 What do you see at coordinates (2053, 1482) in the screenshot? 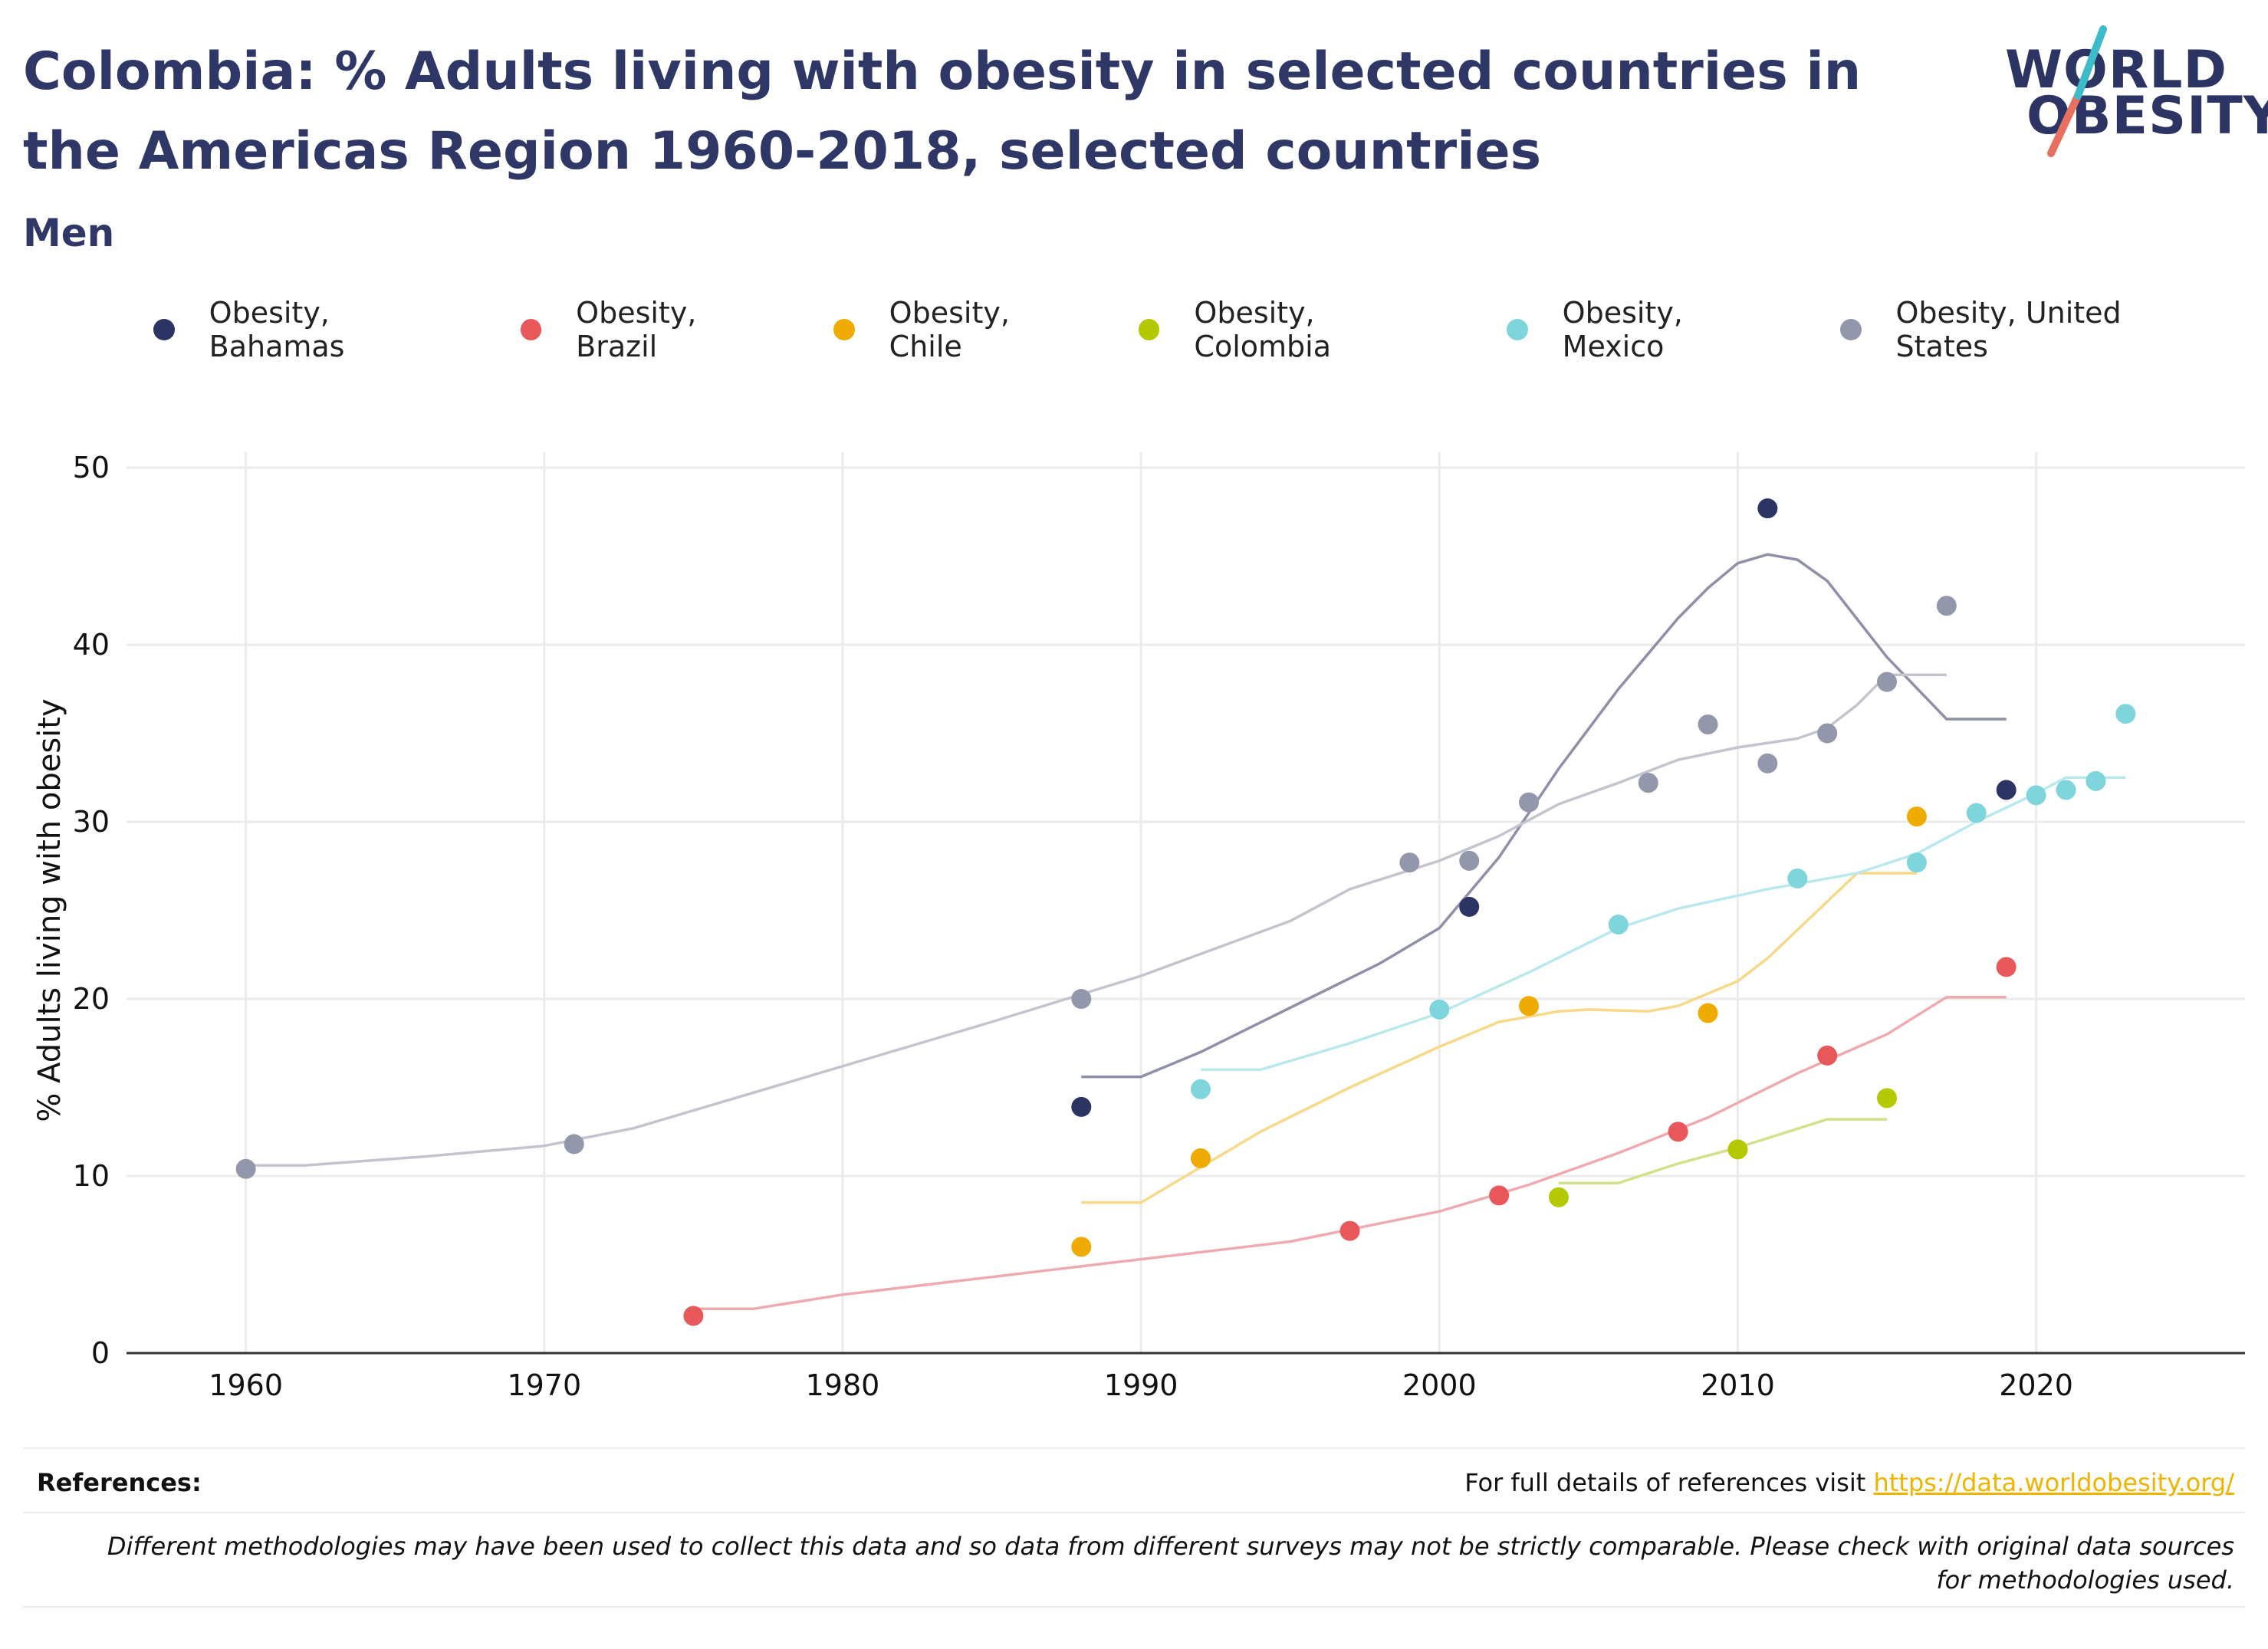
I see `references-link: https://data.worldobesity.org/` at bounding box center [2053, 1482].